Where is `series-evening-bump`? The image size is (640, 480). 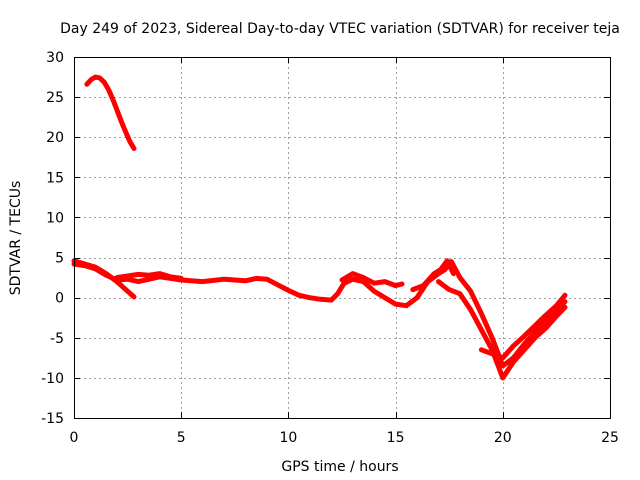 series-evening-bump is located at coordinates (372, 280).